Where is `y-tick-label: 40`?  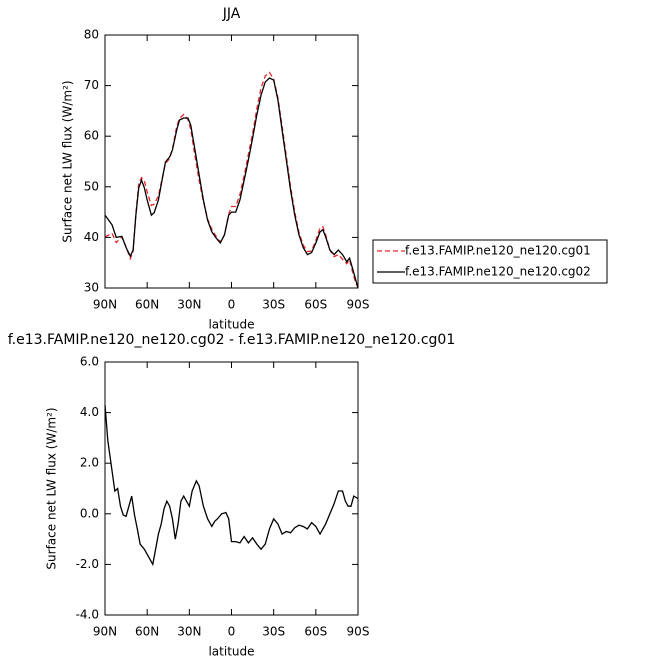 y-tick-label: 40 is located at coordinates (91, 237).